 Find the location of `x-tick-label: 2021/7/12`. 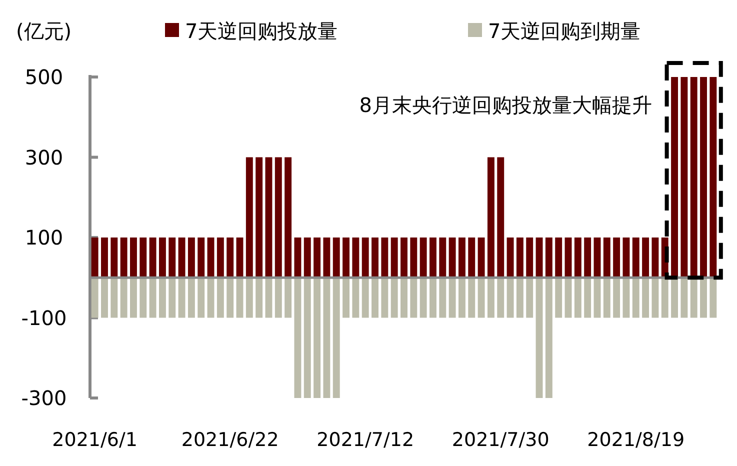

x-tick-label: 2021/7/12 is located at coordinates (365, 440).